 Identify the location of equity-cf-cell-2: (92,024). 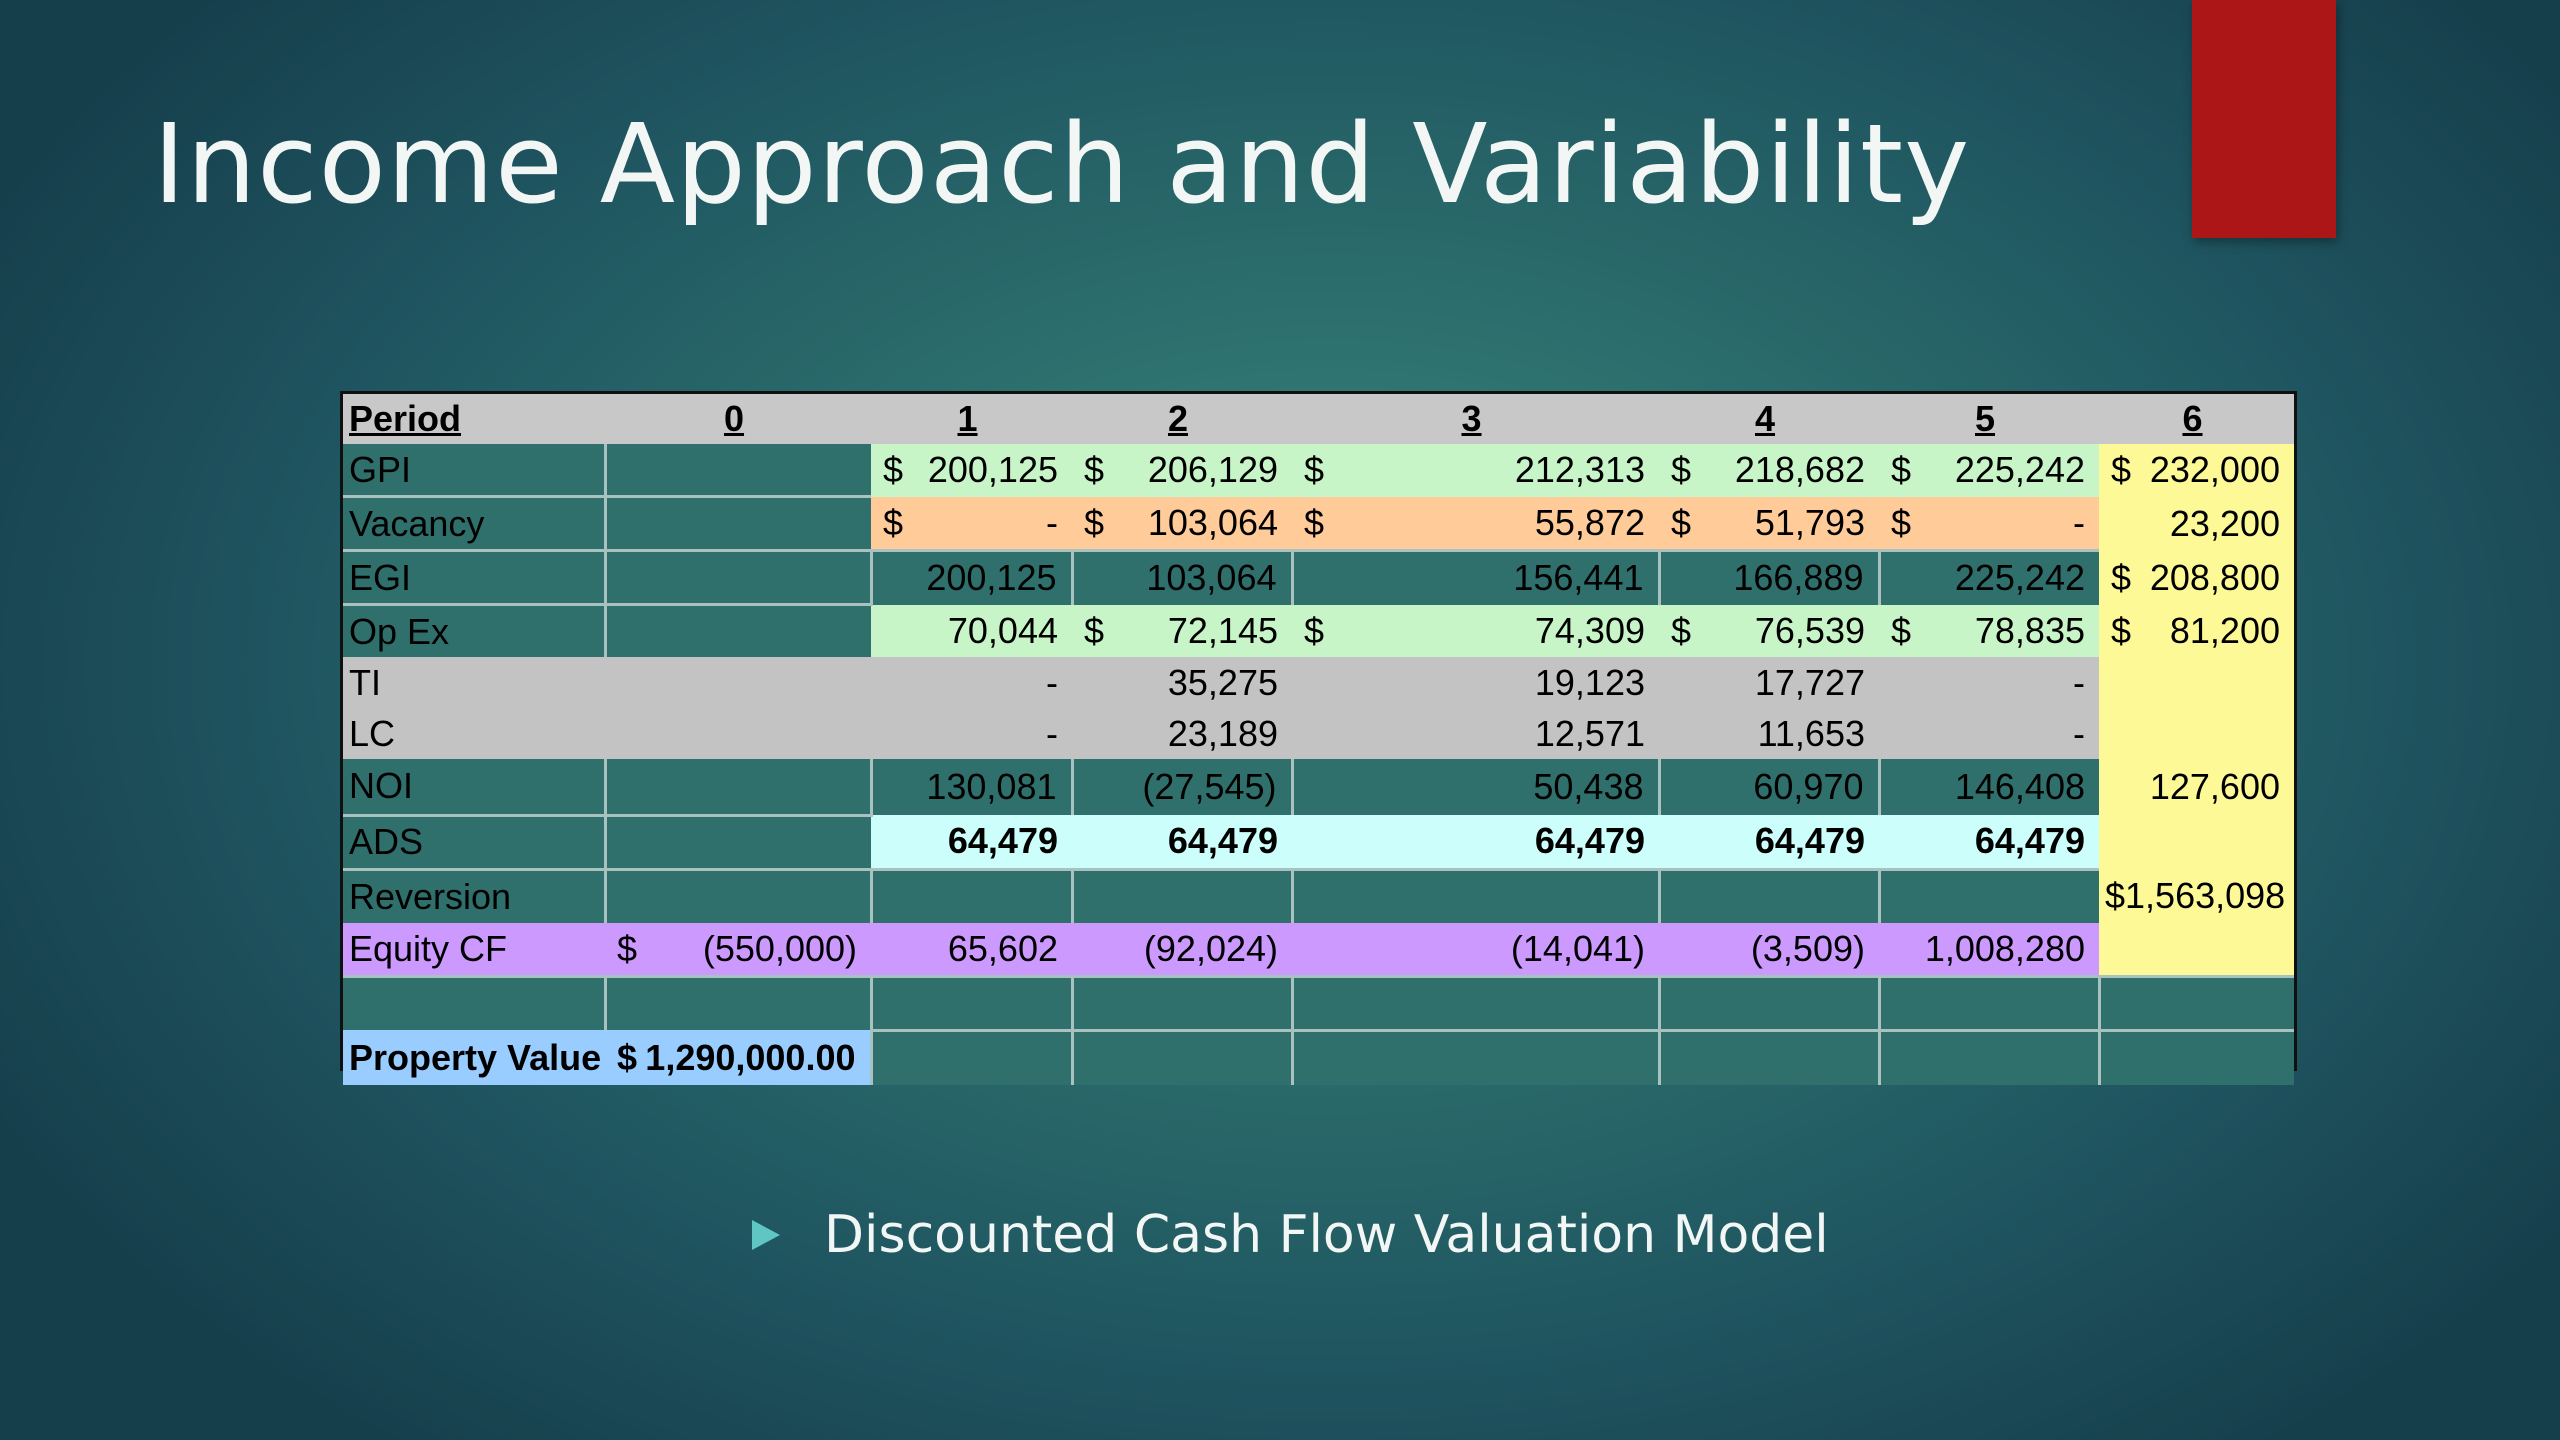
(1182, 949).